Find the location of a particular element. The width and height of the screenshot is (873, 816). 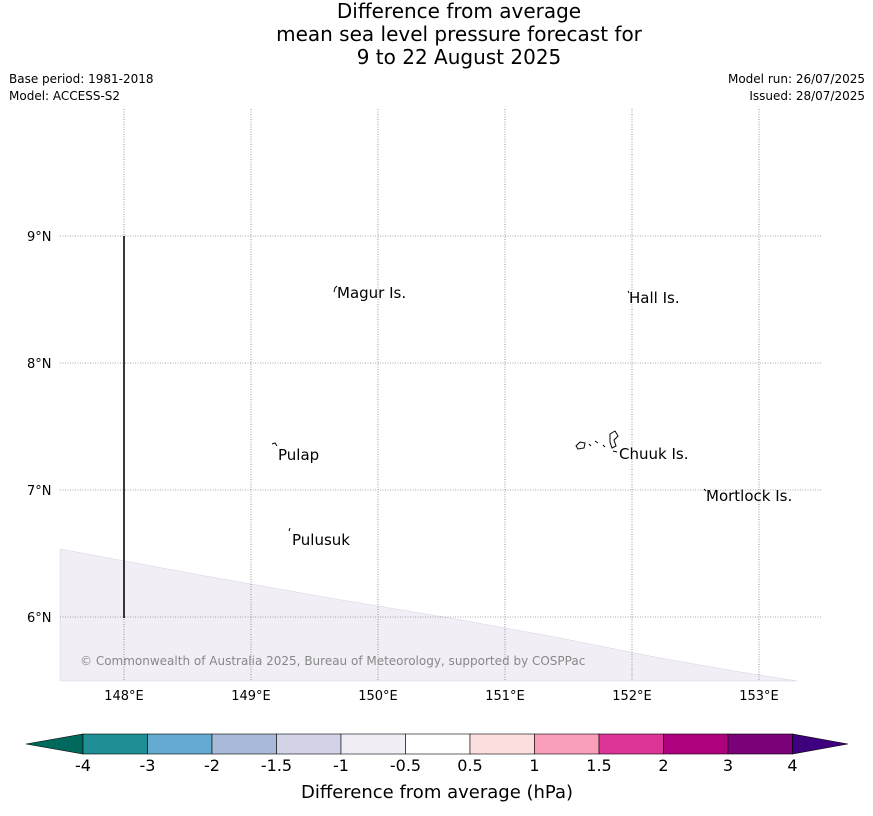

anomaly-region is located at coordinates (428, 615).